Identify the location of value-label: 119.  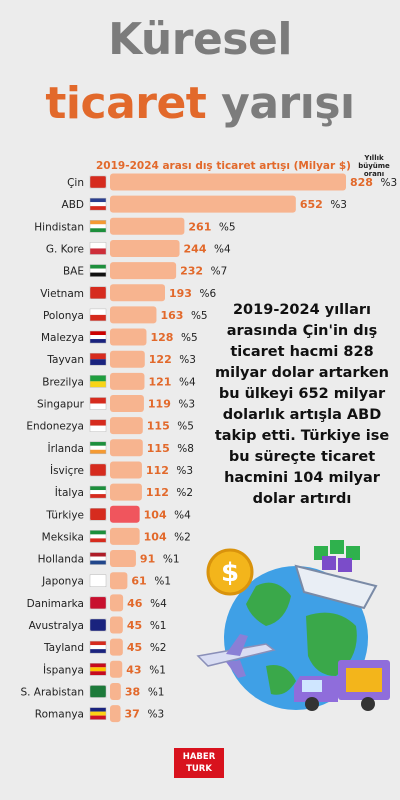
(159, 404).